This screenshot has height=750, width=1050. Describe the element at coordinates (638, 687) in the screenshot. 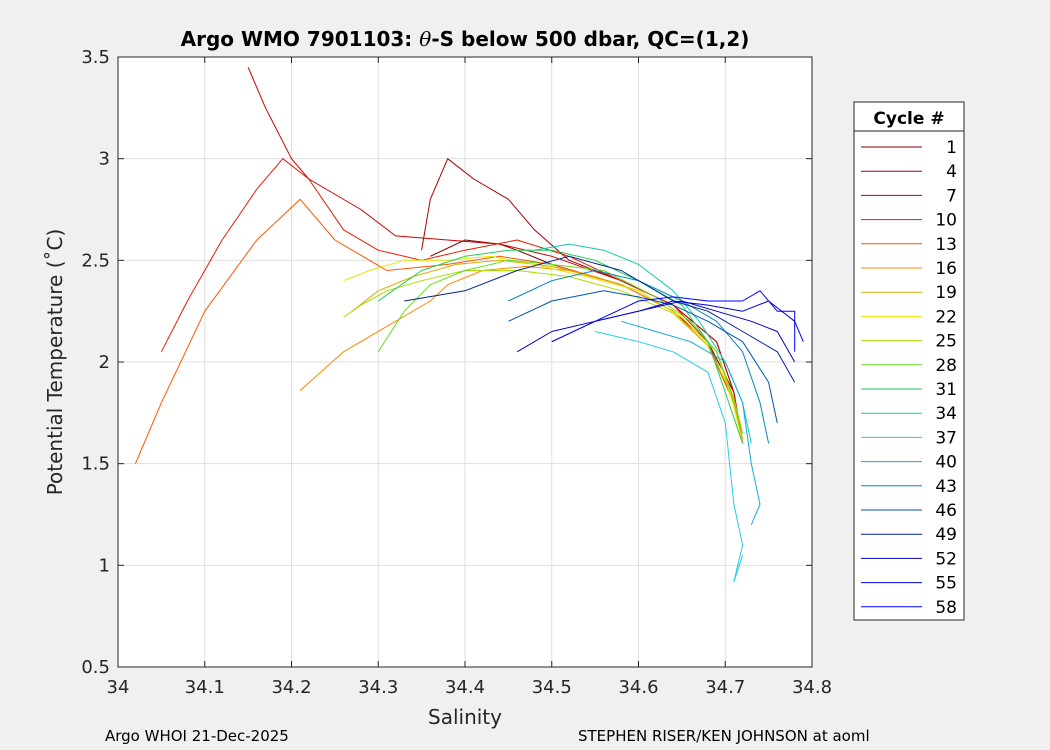

I see `x-tick-label: 34.6` at that location.